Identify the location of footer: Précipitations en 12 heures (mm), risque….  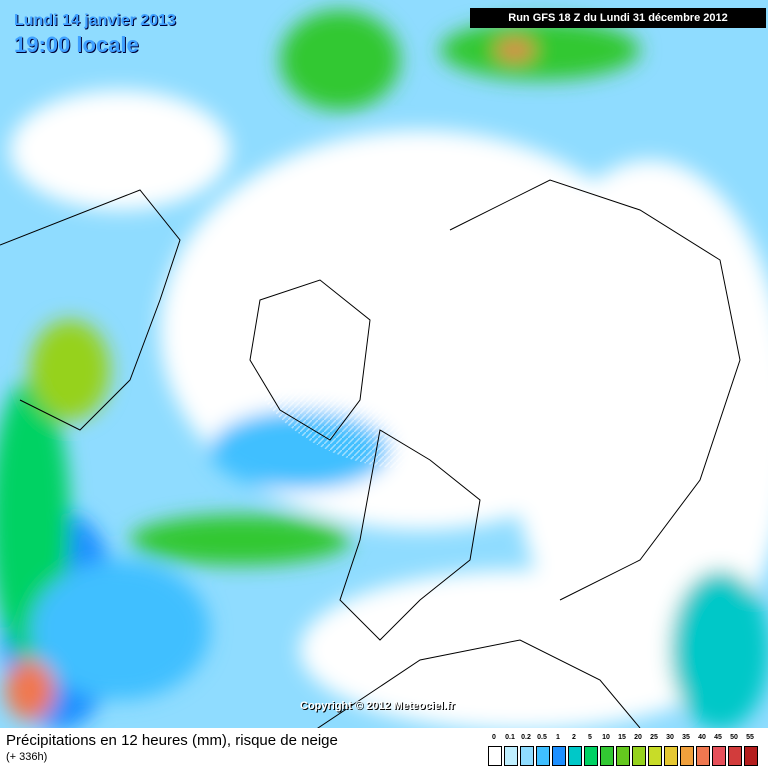
(384, 748).